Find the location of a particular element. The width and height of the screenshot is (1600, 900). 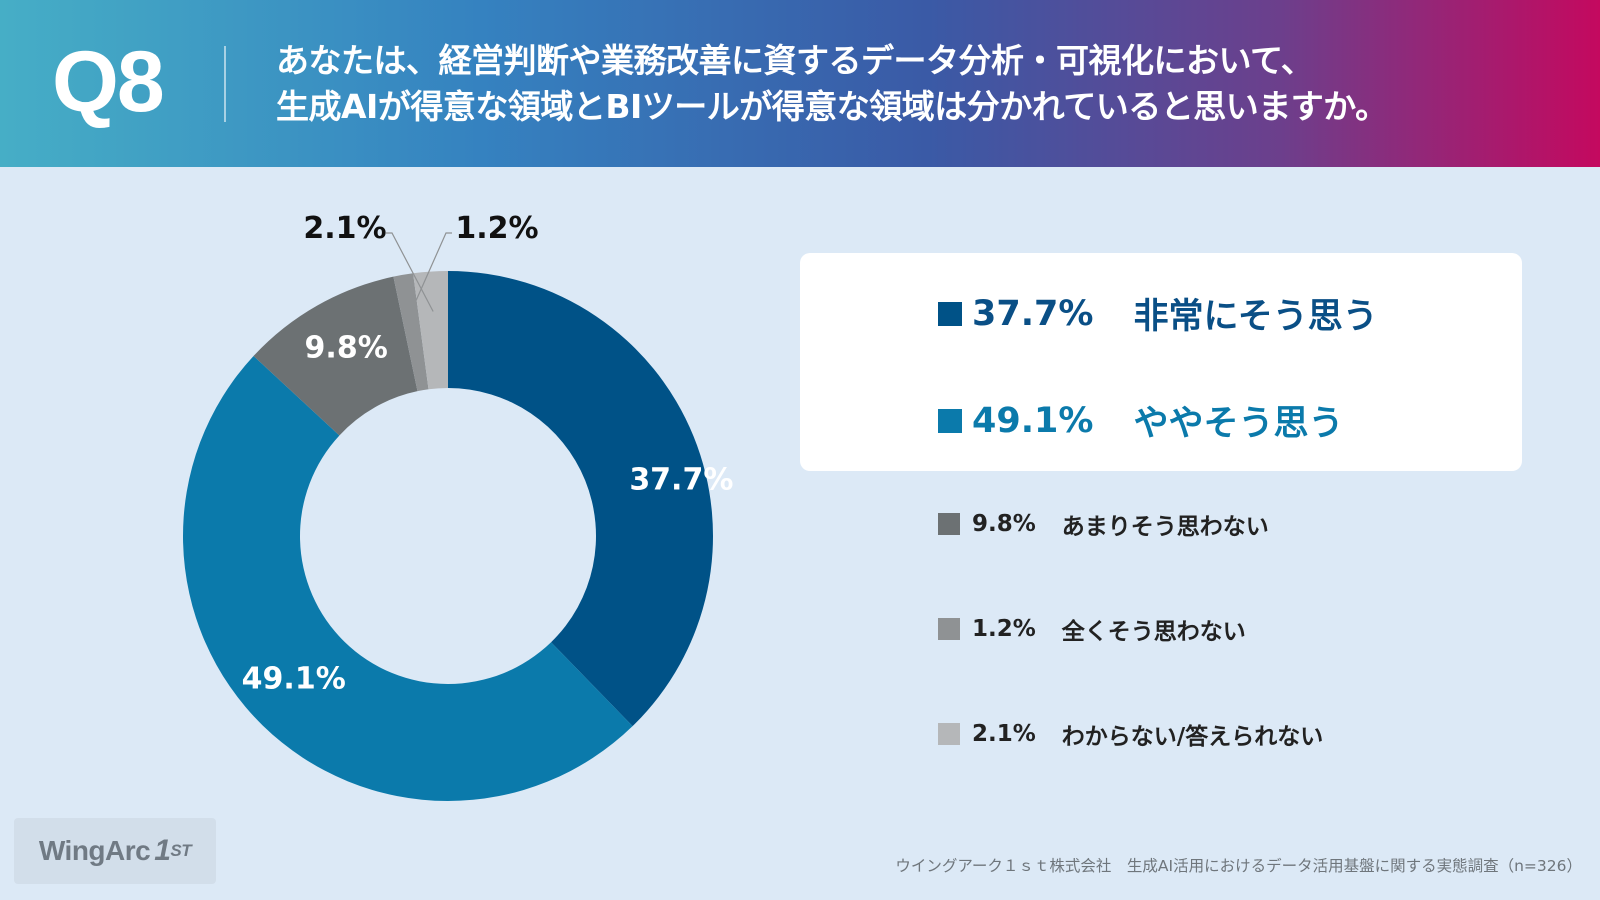

legend-percent: 2.1% is located at coordinates (1004, 734).